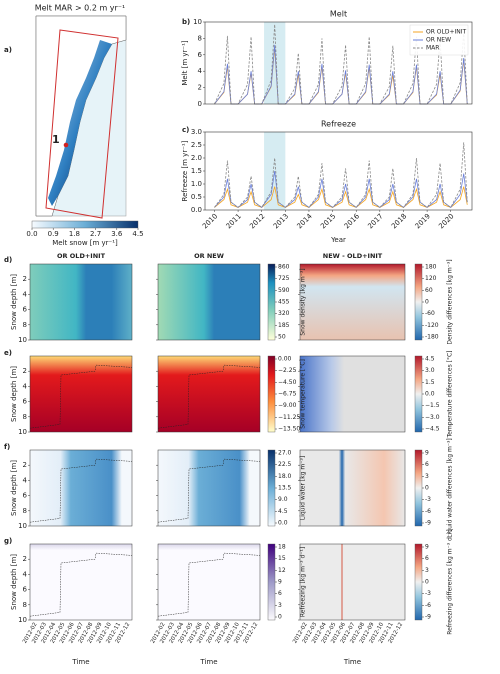 This screenshot has height=674, width=500. What do you see at coordinates (234, 221) in the screenshot?
I see `x-tick-label: 2011` at bounding box center [234, 221].